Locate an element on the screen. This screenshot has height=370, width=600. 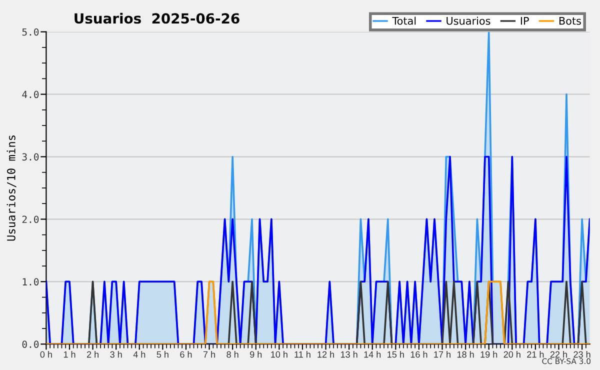
x-tick-label: 11 h is located at coordinates (302, 354).